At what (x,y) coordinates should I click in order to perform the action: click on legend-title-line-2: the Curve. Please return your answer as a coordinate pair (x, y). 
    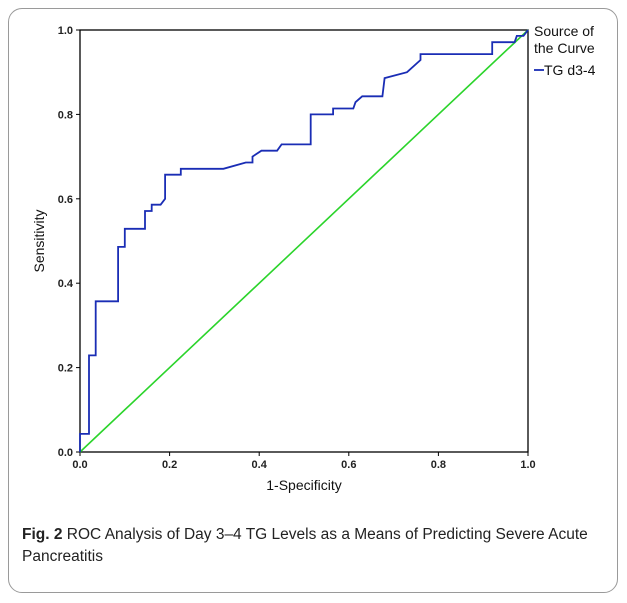
    Looking at the image, I should click on (564, 48).